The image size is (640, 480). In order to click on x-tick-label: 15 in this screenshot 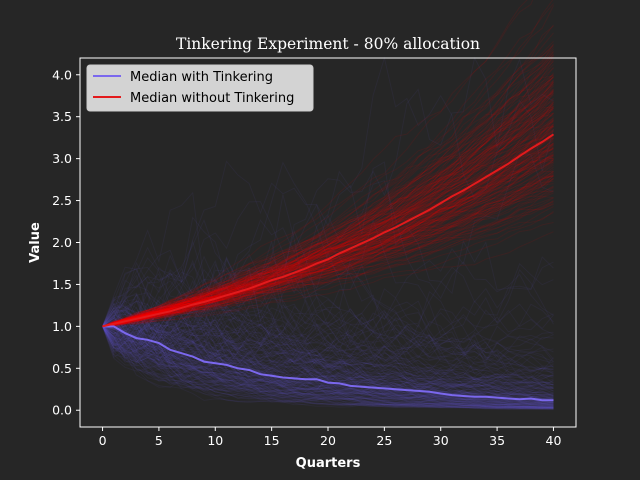, I will do `click(272, 440)`.